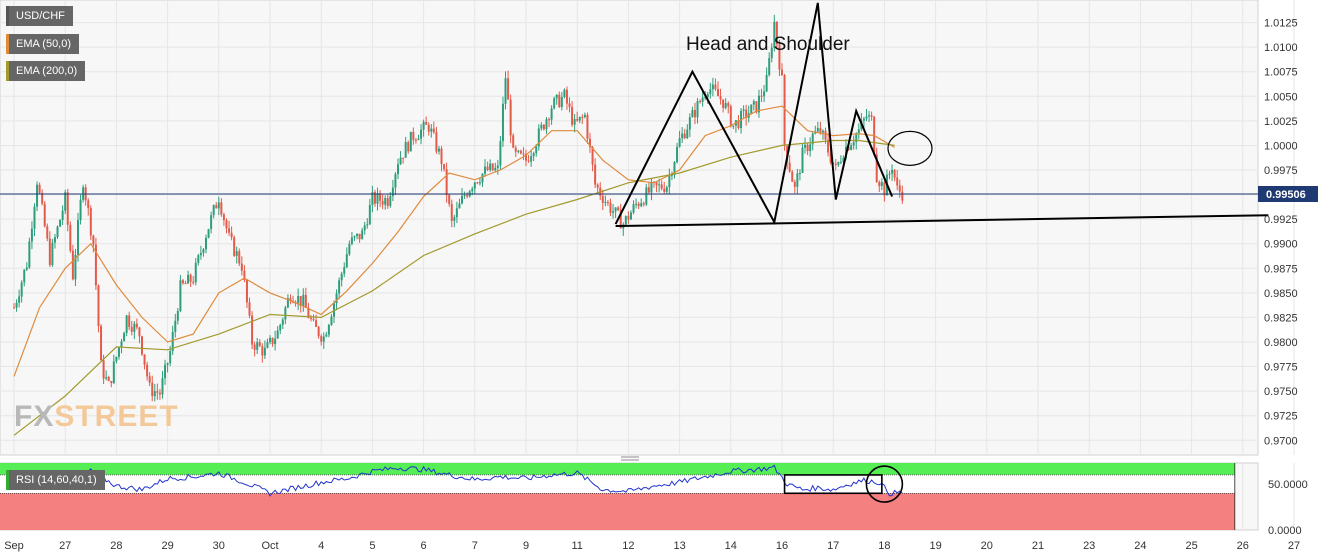 Image resolution: width=1331 pixels, height=558 pixels. Describe the element at coordinates (7, 71) in the screenshot. I see `ema200-swatch` at that location.